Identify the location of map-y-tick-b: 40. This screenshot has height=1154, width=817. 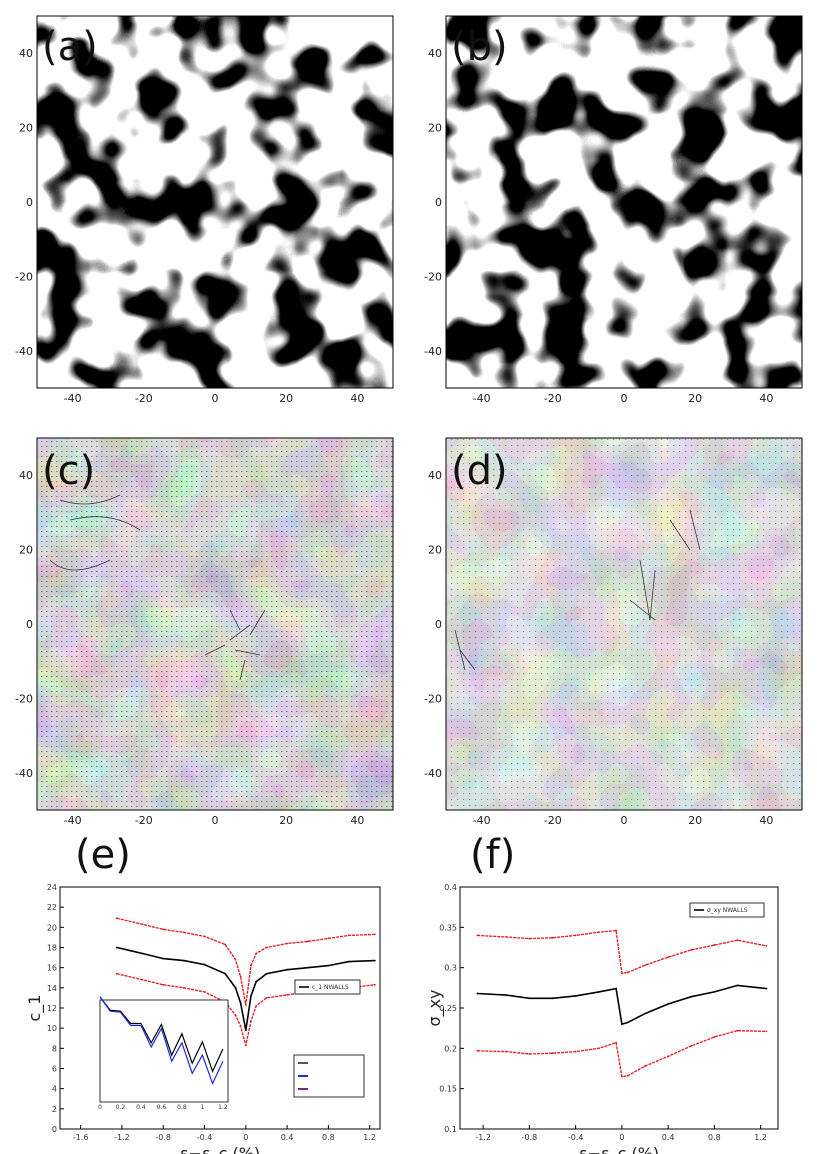
(435, 53).